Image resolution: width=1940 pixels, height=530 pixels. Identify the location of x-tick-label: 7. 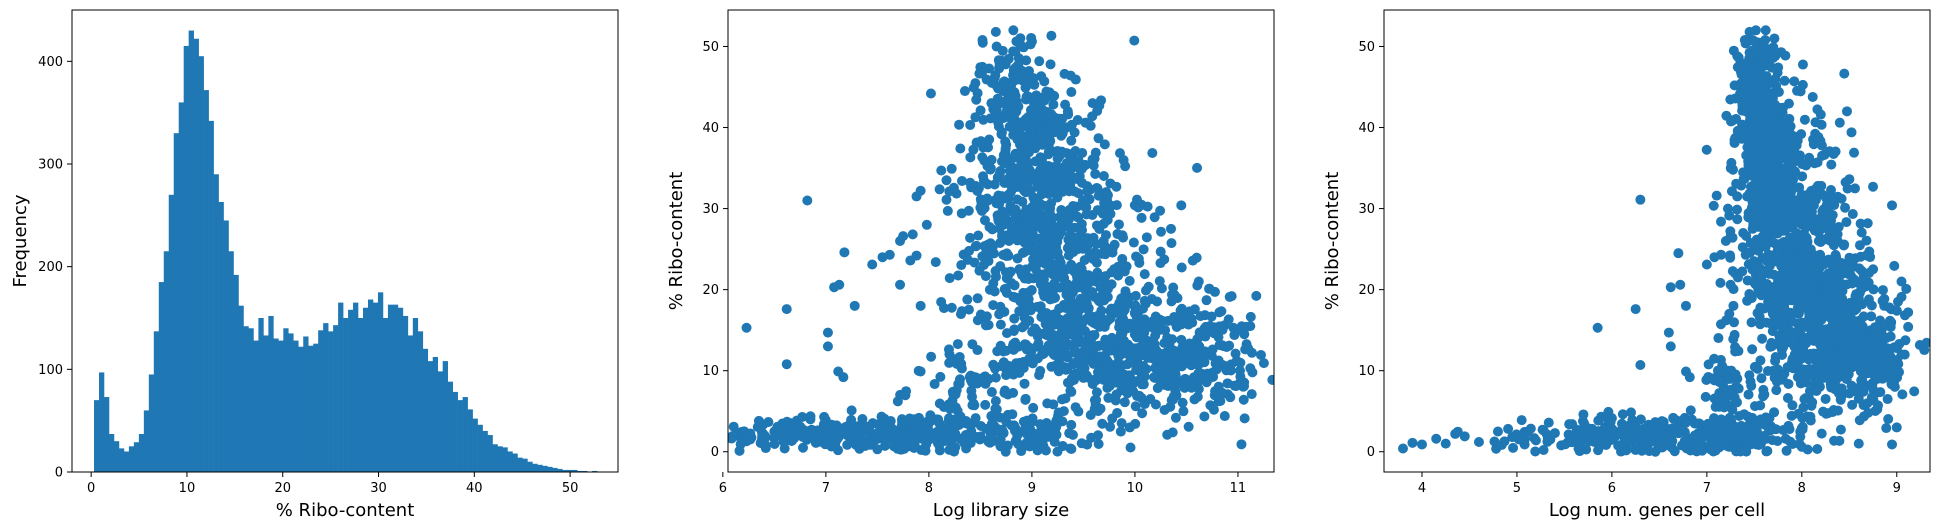
(826, 488).